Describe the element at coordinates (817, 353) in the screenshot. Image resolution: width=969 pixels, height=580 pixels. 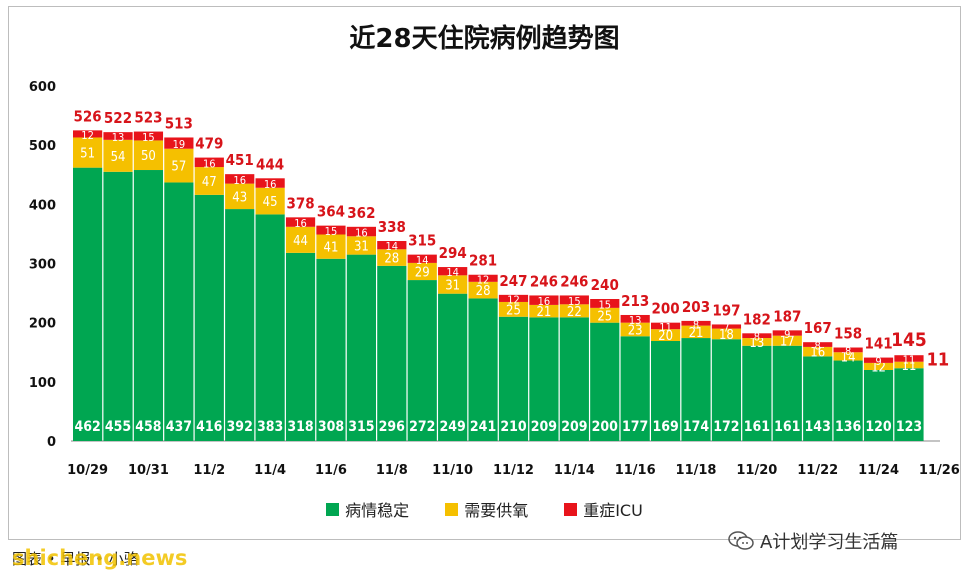
I see `data-label-oxygen: 16` at that location.